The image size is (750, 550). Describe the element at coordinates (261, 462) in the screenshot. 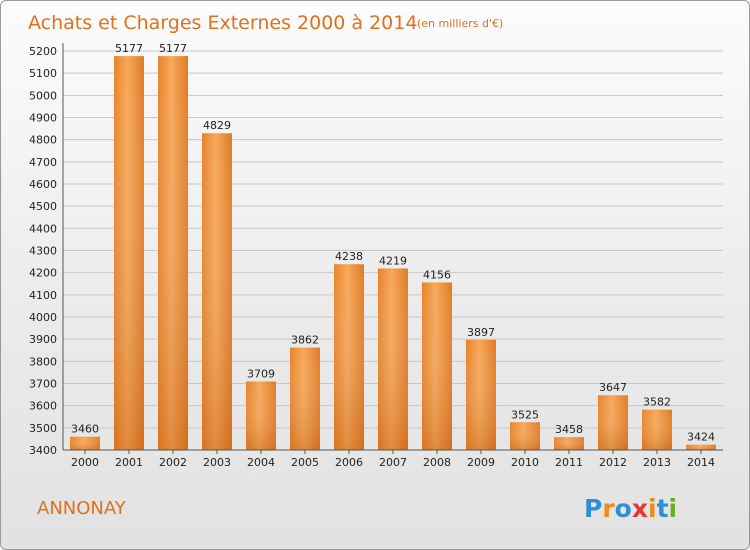

I see `x-tick-label: 2004` at that location.